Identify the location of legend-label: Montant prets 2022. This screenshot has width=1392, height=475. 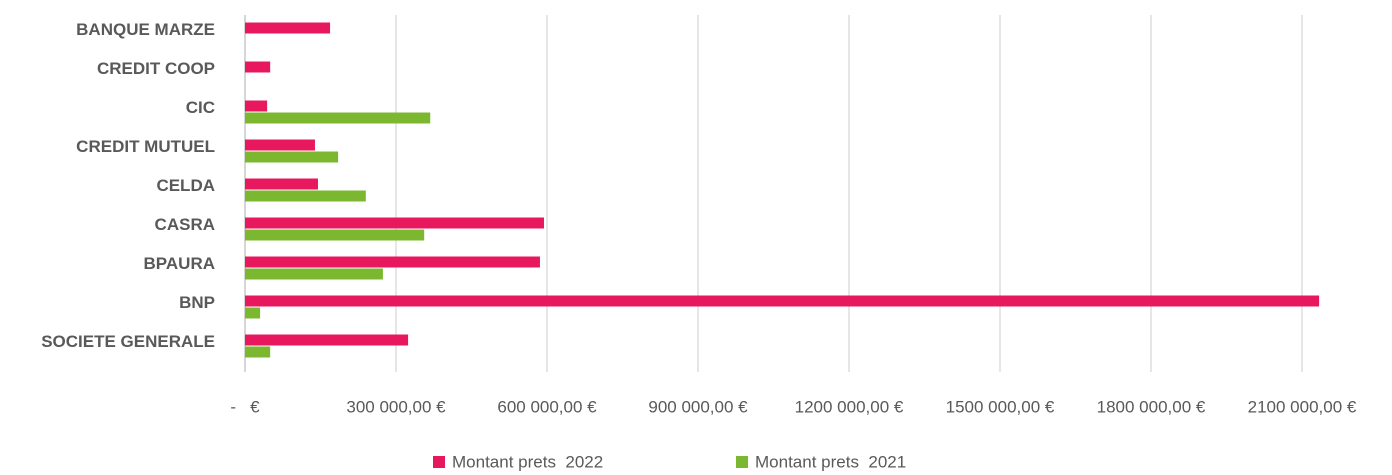
(527, 461).